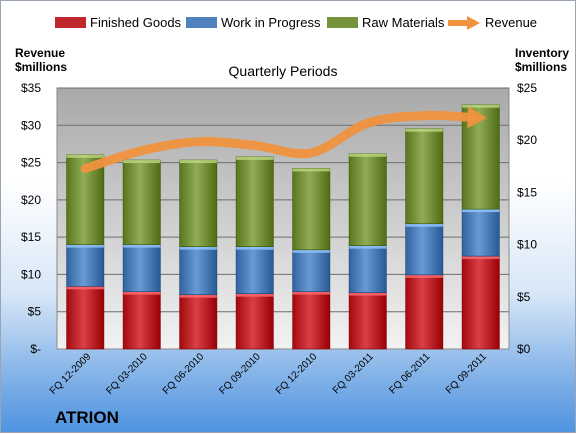 Image resolution: width=576 pixels, height=434 pixels. Describe the element at coordinates (524, 297) in the screenshot. I see `right-tick-label: $5` at that location.